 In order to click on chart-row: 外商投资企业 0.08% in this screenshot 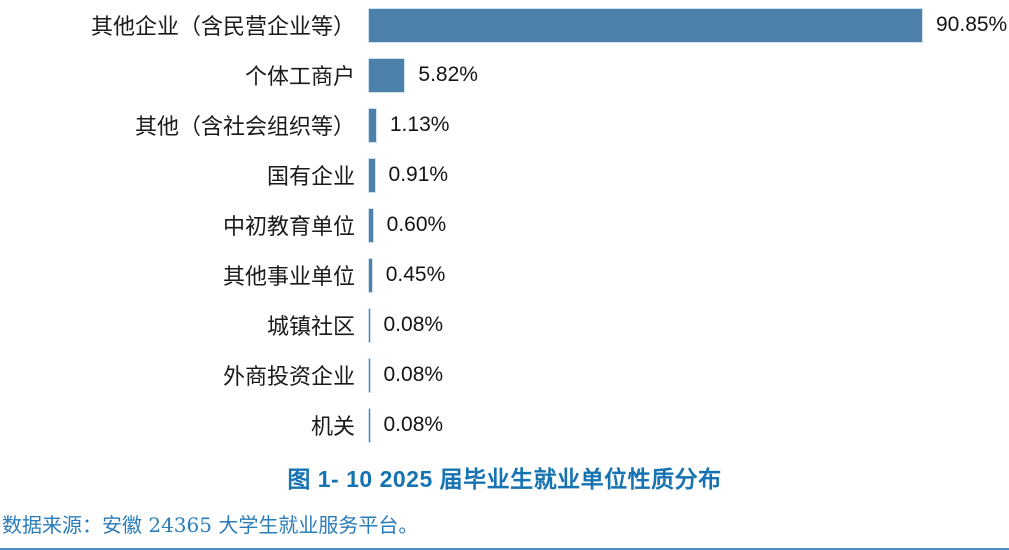, I will do `click(504, 375)`.